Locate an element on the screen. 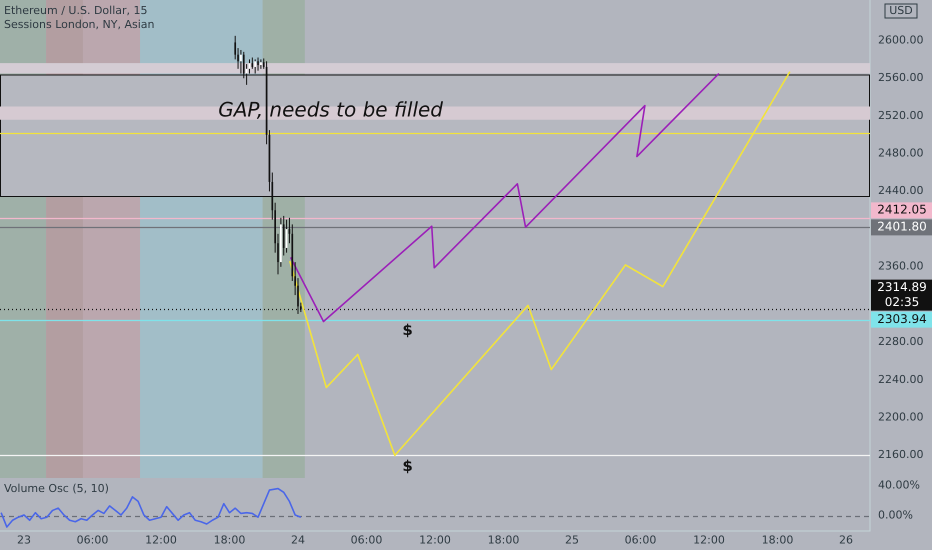 The image size is (932, 550). y-tick-label: 2280.00 is located at coordinates (901, 341).